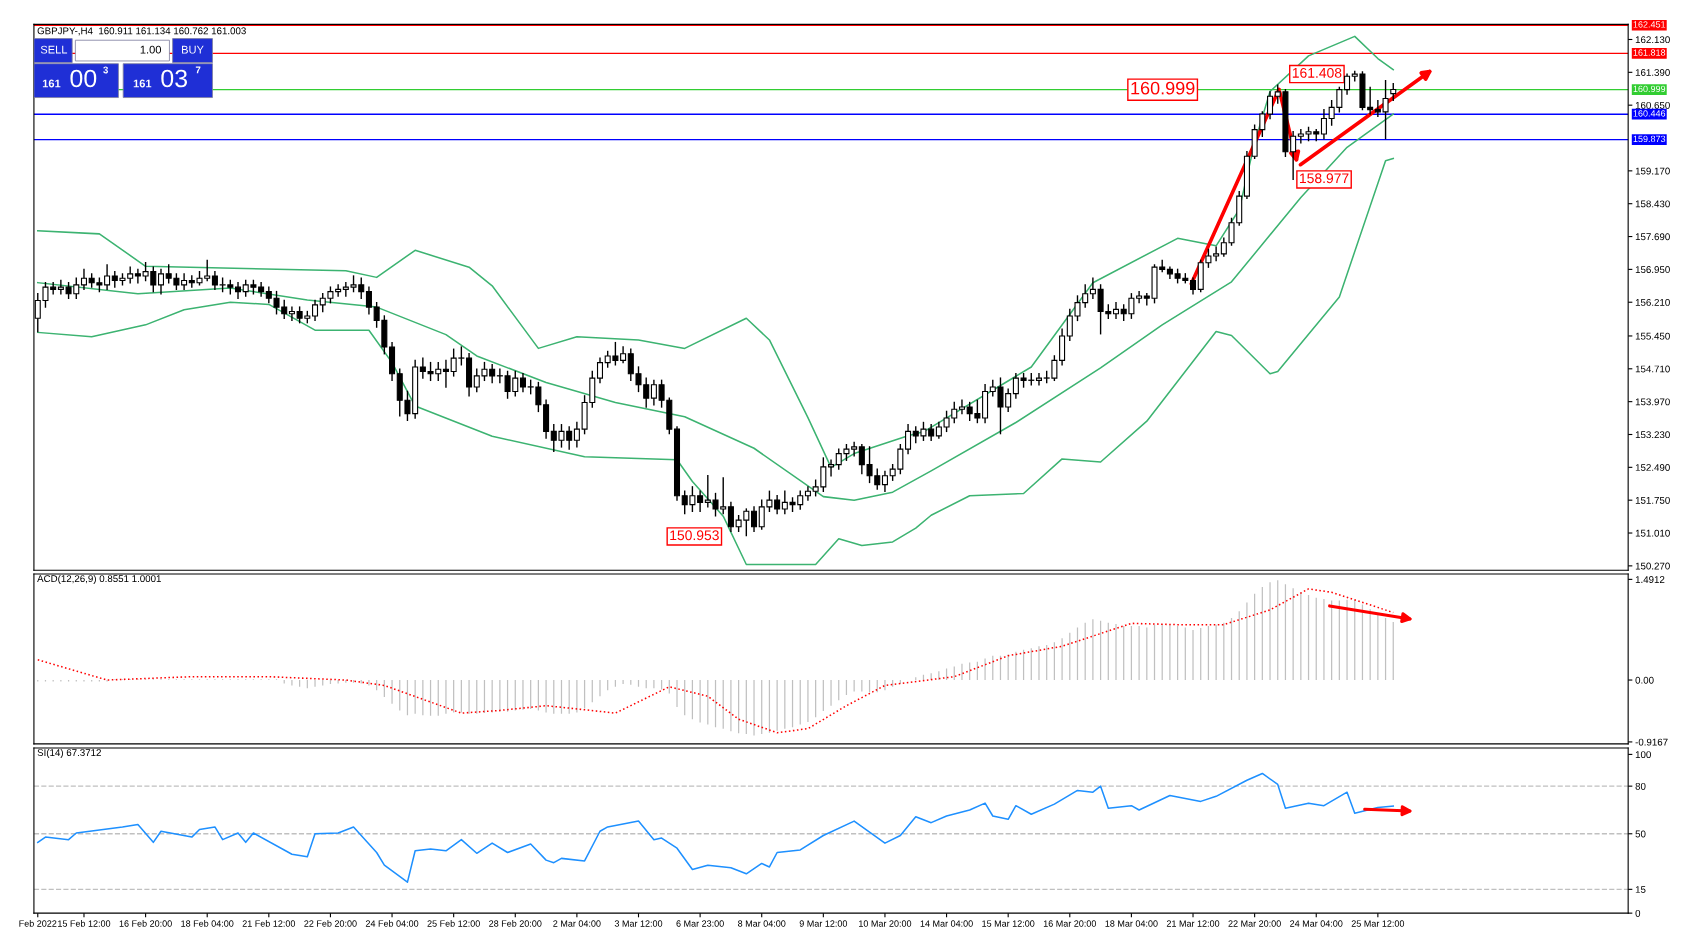 The image size is (1696, 938). What do you see at coordinates (1652, 467) in the screenshot?
I see `y-tick-label: 152.490` at bounding box center [1652, 467].